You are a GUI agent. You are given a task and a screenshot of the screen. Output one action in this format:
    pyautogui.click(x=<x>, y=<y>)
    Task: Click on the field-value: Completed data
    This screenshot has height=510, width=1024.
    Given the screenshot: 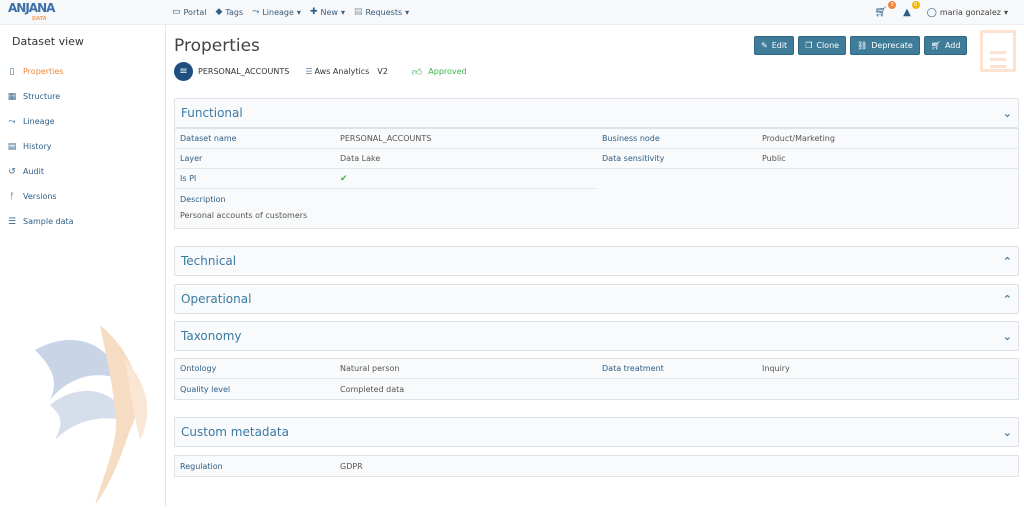 What is the action you would take?
    pyautogui.click(x=372, y=389)
    